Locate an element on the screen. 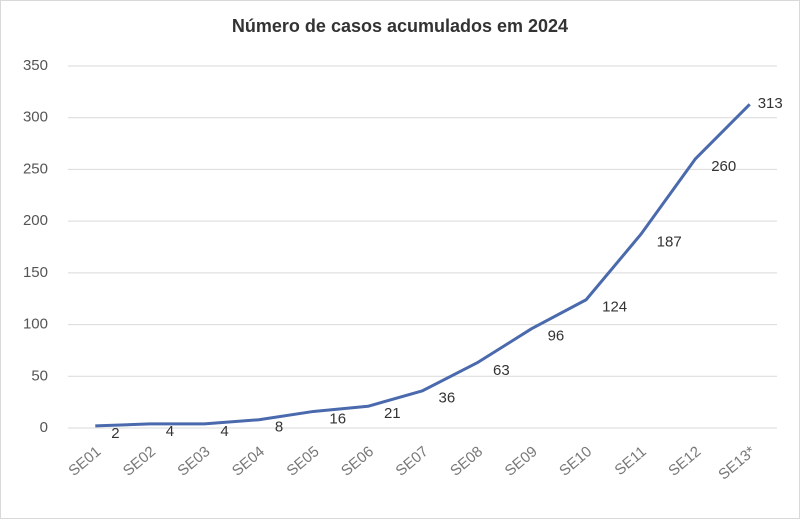 Image resolution: width=800 pixels, height=519 pixels. data-label: 313 is located at coordinates (770, 103).